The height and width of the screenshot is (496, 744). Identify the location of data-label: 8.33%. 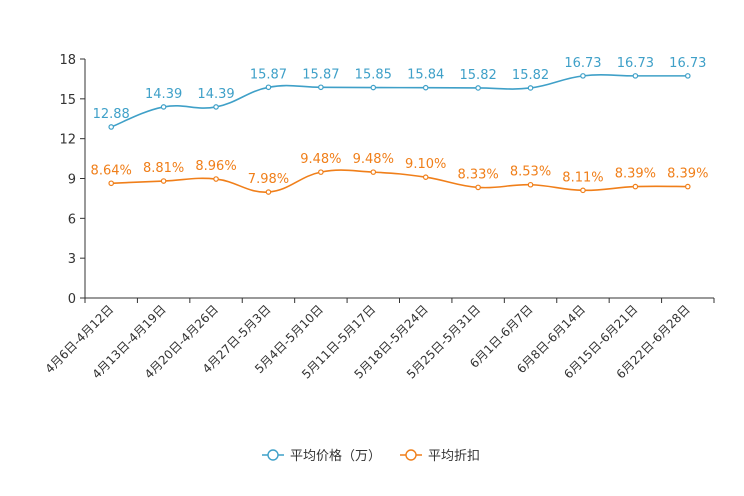
(477, 174).